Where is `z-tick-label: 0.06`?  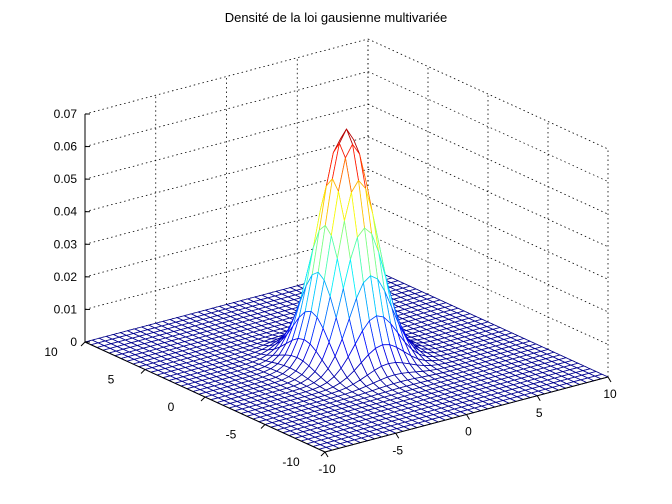 z-tick-label: 0.06 is located at coordinates (66, 147).